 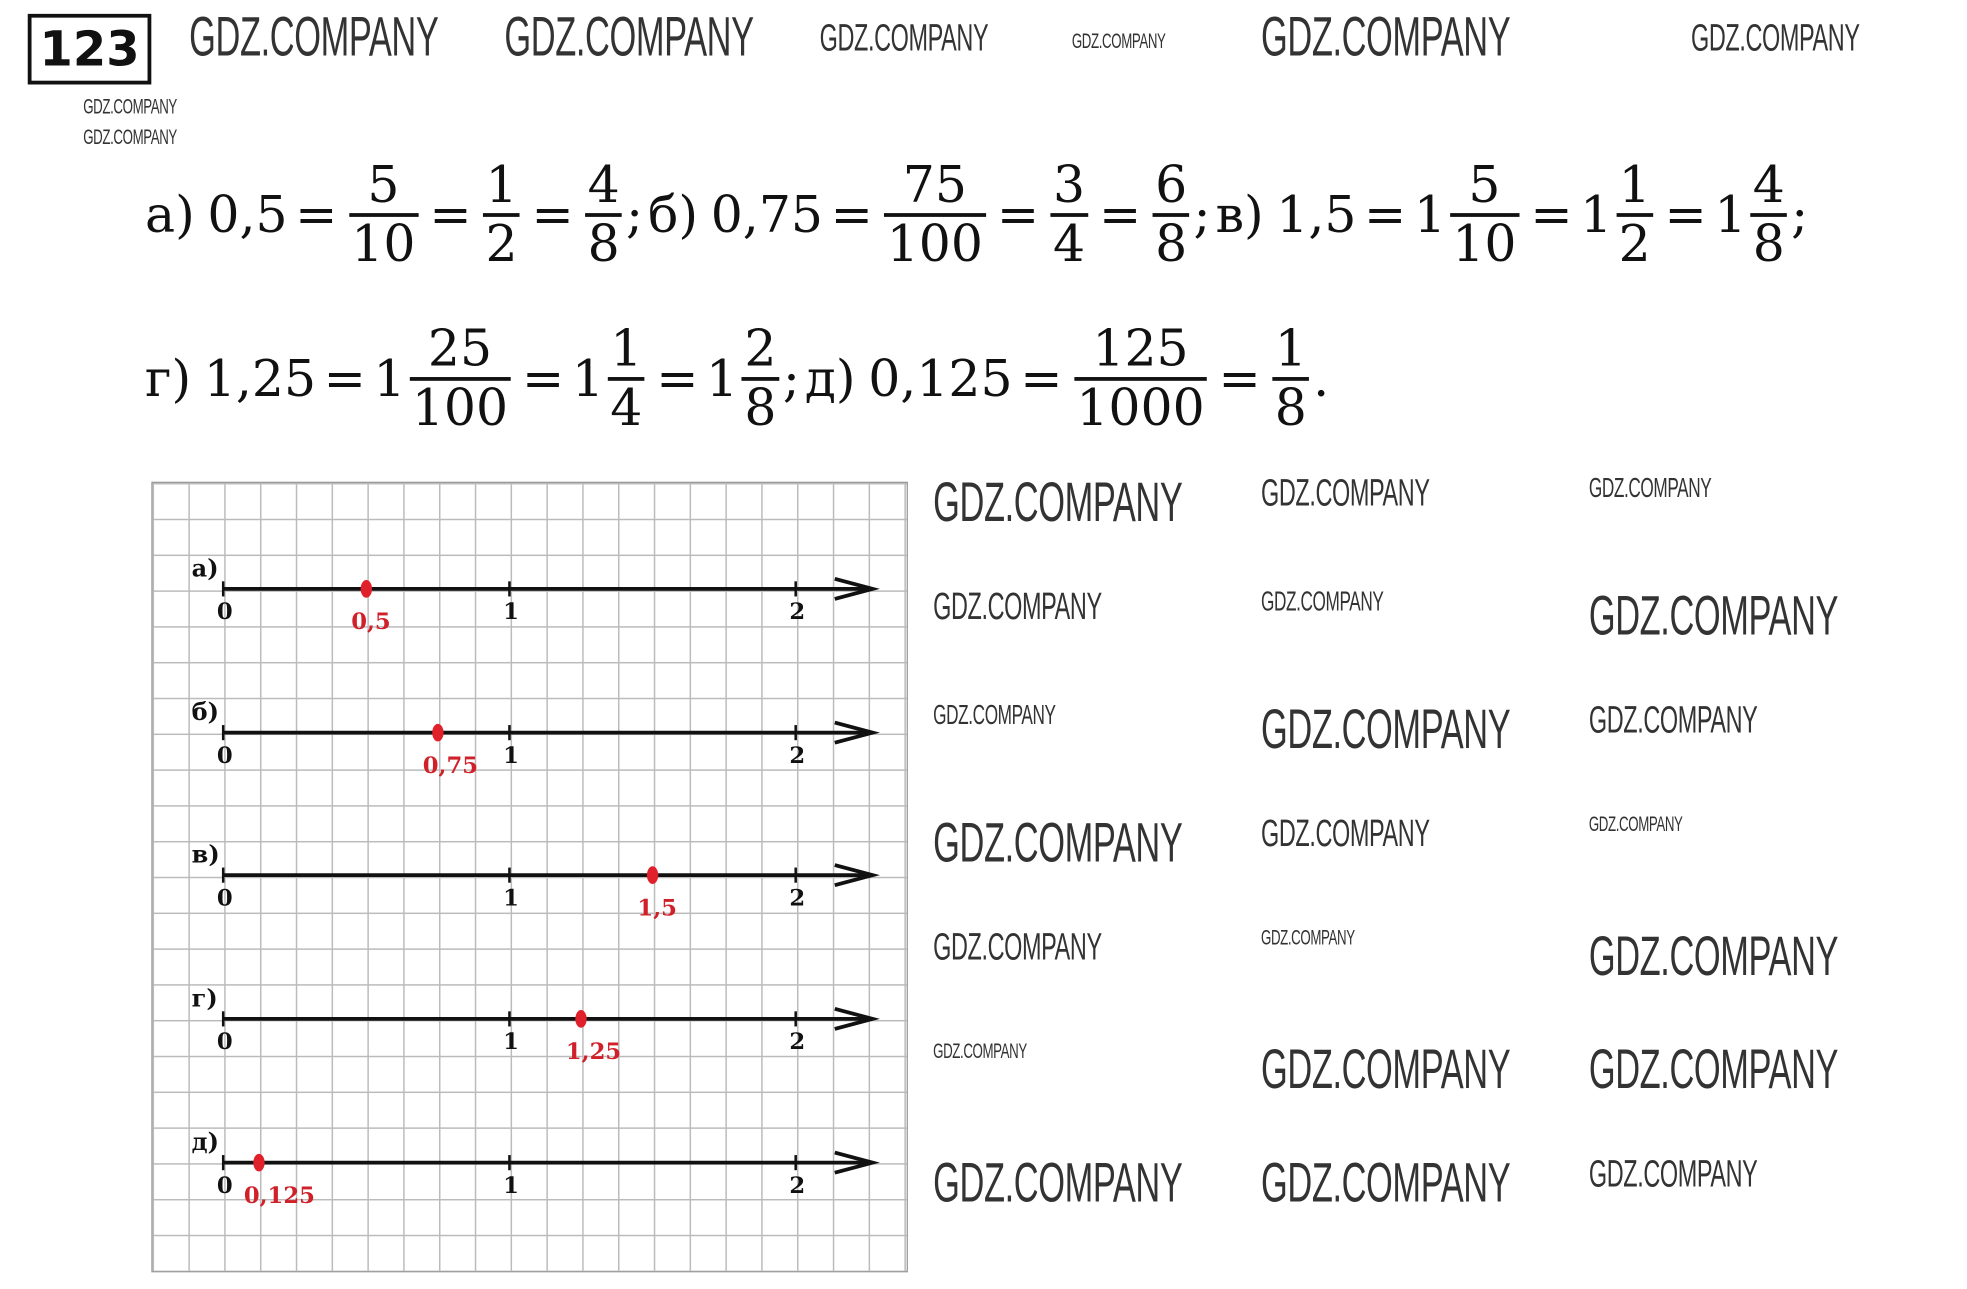 What do you see at coordinates (657, 908) in the screenshot?
I see `point-label: 1,5` at bounding box center [657, 908].